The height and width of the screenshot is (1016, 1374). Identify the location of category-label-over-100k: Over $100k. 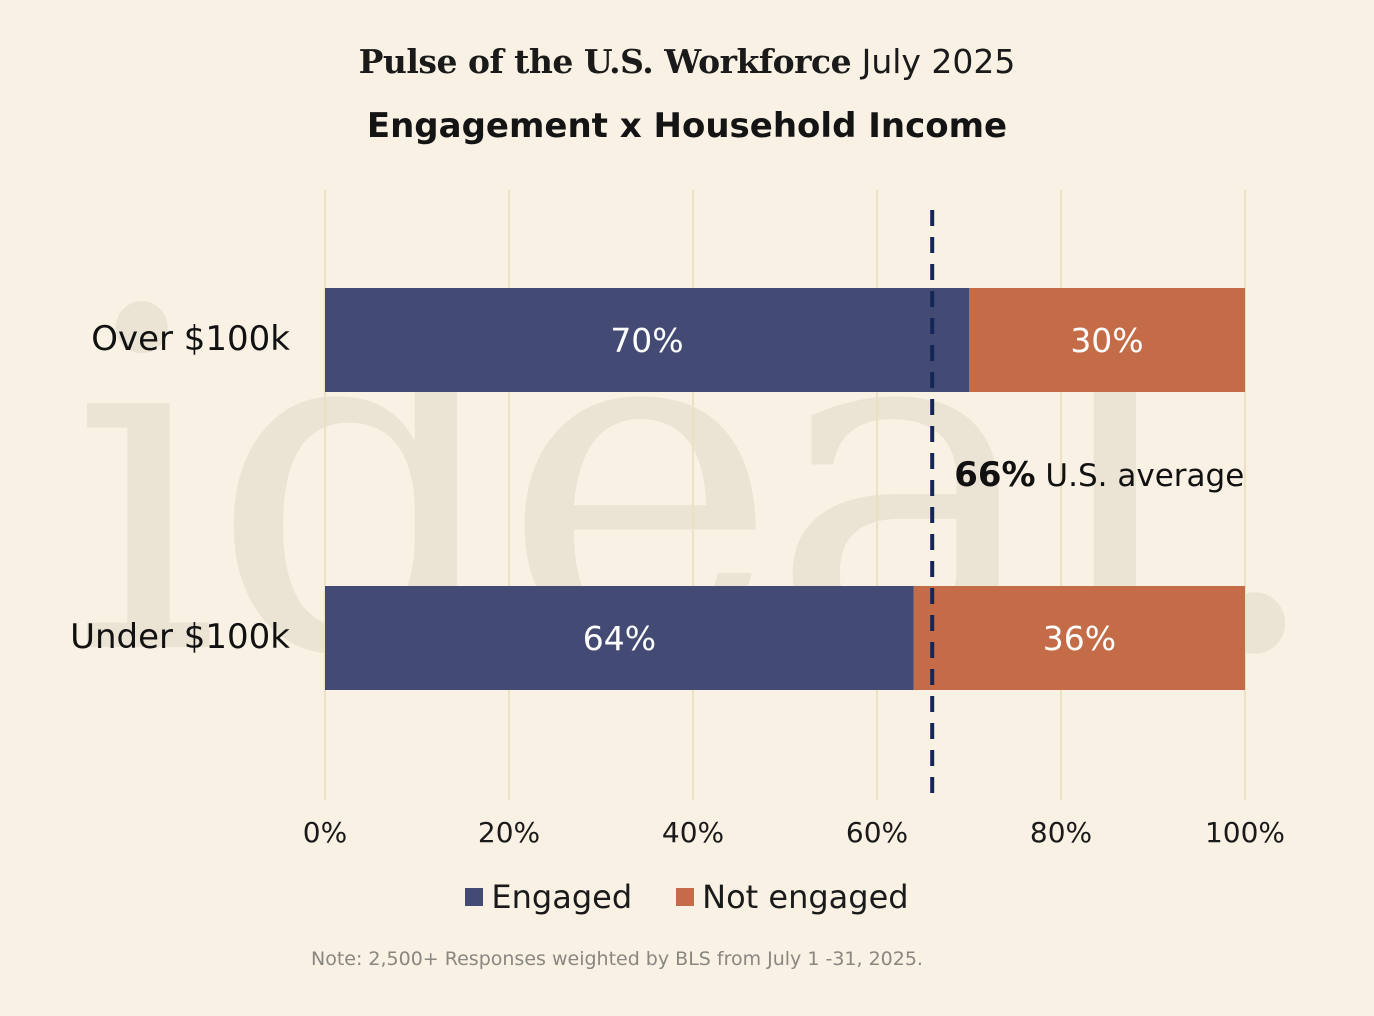
(190, 339).